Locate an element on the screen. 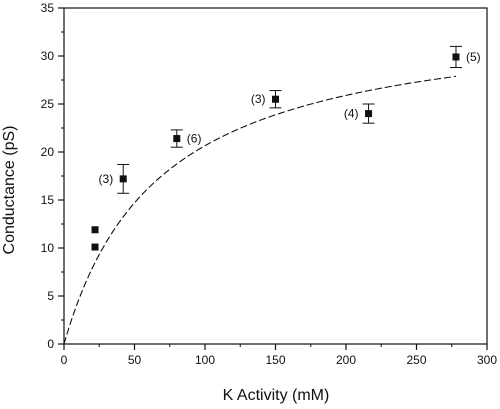  x-tick-label: 100 is located at coordinates (205, 360).